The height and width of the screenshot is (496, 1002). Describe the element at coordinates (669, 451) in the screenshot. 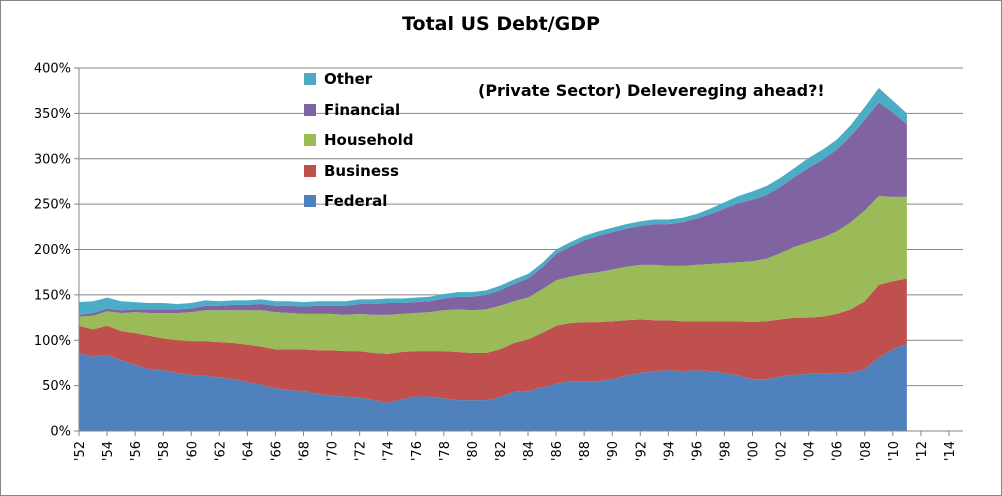

I see `x-tick-label: '94` at that location.